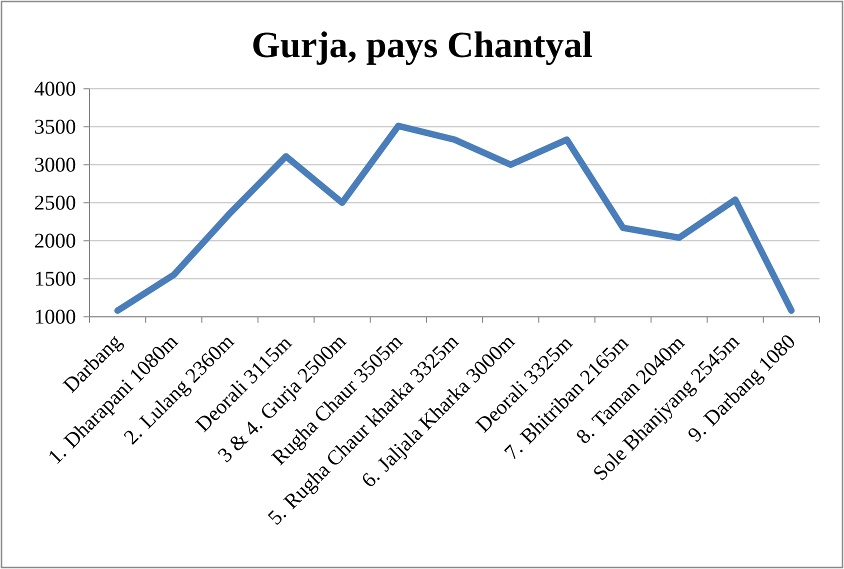  Describe the element at coordinates (55, 241) in the screenshot. I see `y-tick-label: 2000` at that location.